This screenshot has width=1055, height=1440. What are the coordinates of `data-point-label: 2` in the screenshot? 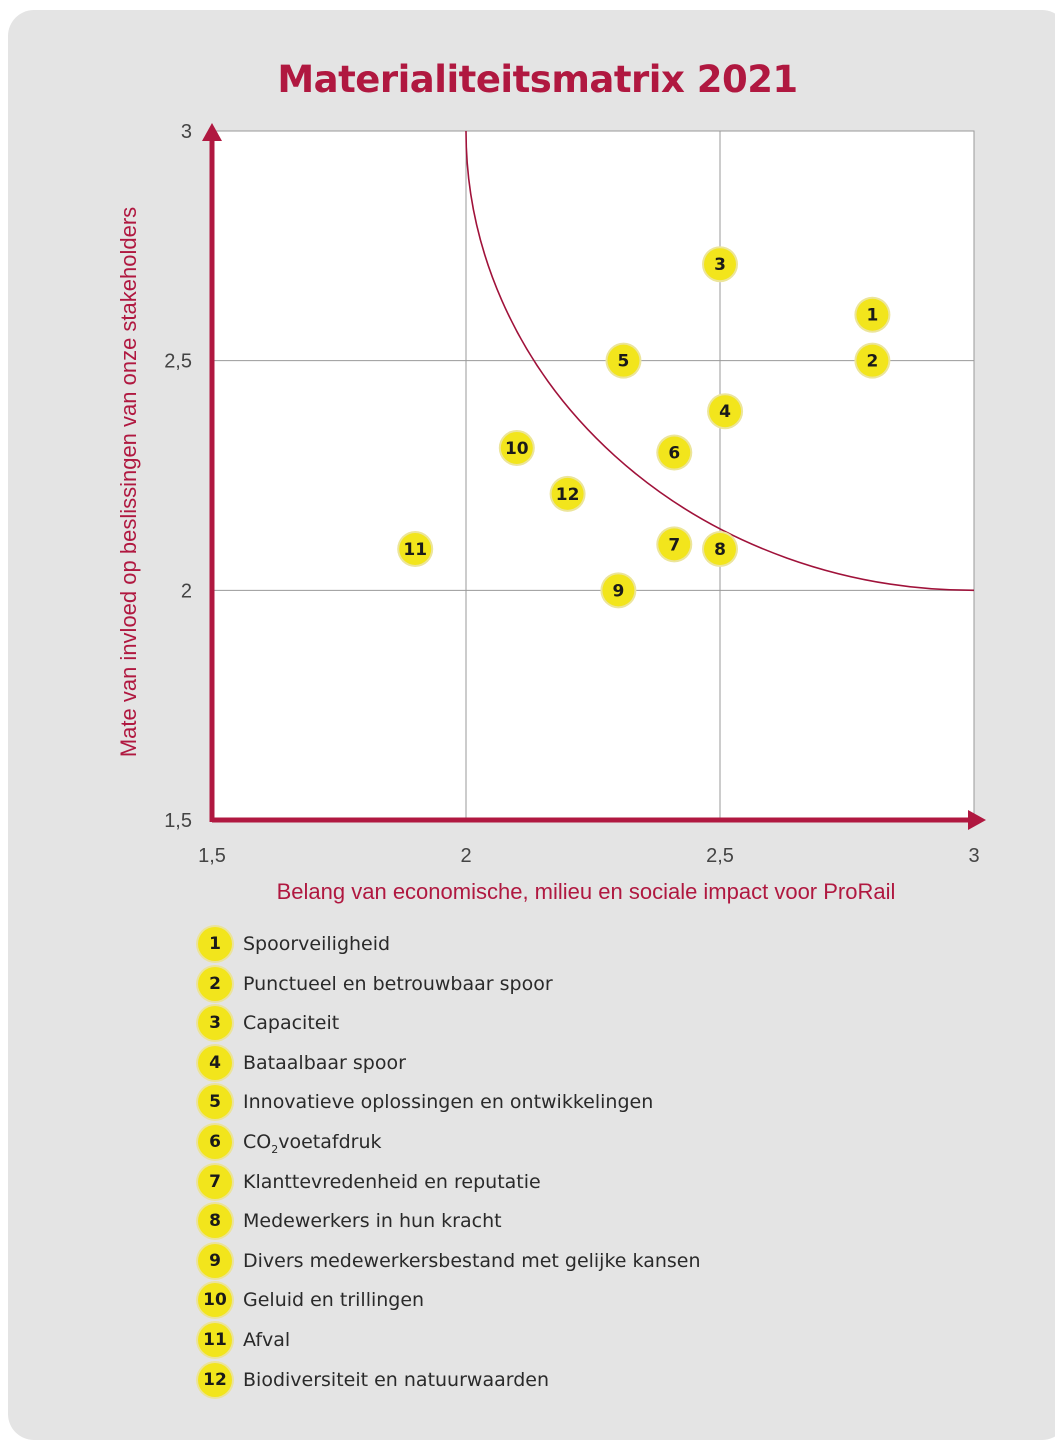 It's located at (872, 362).